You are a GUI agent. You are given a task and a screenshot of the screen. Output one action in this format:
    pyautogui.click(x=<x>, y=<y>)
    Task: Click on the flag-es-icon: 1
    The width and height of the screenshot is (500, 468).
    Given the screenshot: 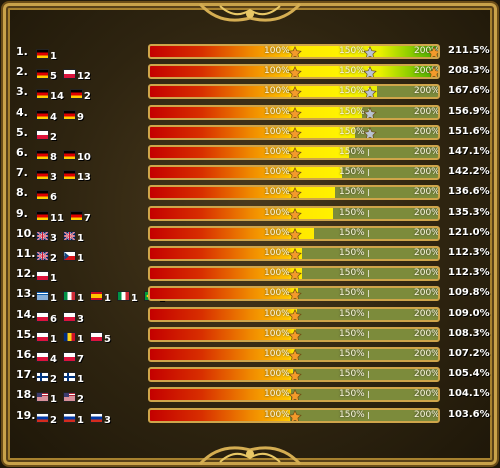 What is the action you would take?
    pyautogui.click(x=100, y=296)
    